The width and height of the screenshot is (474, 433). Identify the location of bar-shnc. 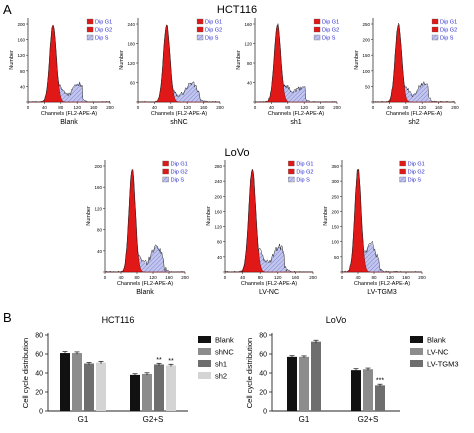
(147, 392).